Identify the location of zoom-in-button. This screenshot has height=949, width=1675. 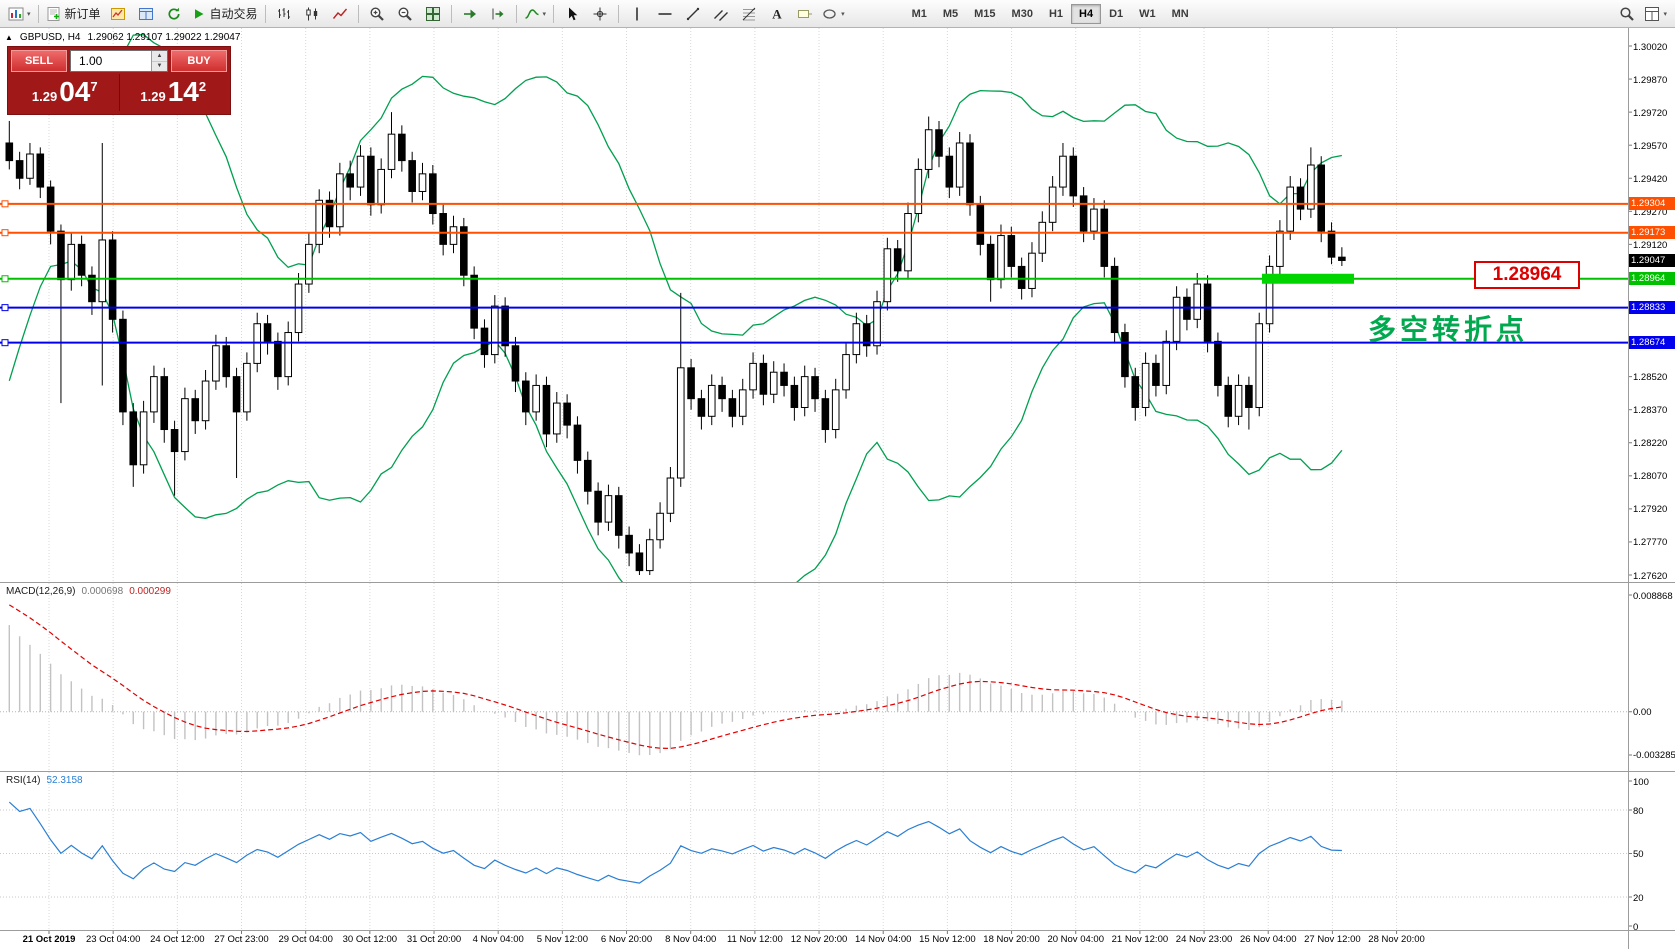
(377, 14).